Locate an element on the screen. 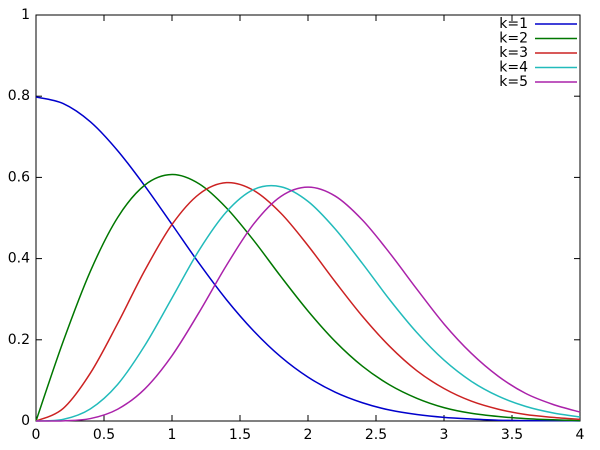  x-tick-label: 2.5 is located at coordinates (376, 435).